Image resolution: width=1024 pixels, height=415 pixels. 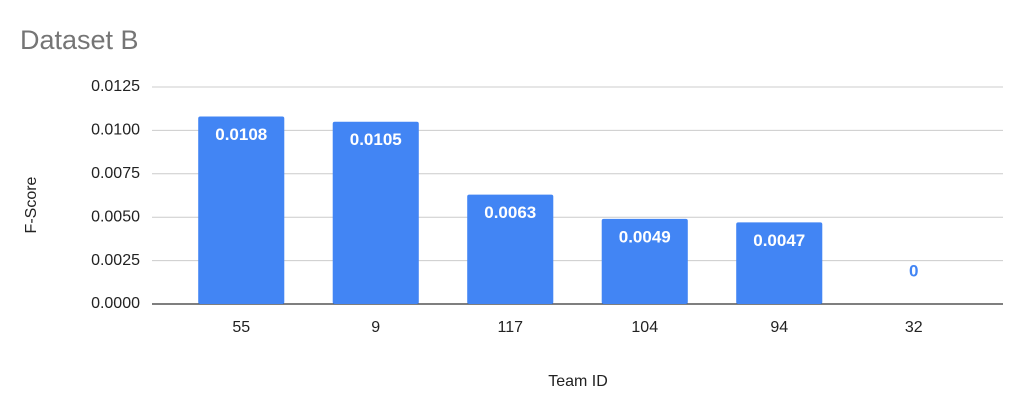 I want to click on data-label: 0.0049, so click(x=645, y=236).